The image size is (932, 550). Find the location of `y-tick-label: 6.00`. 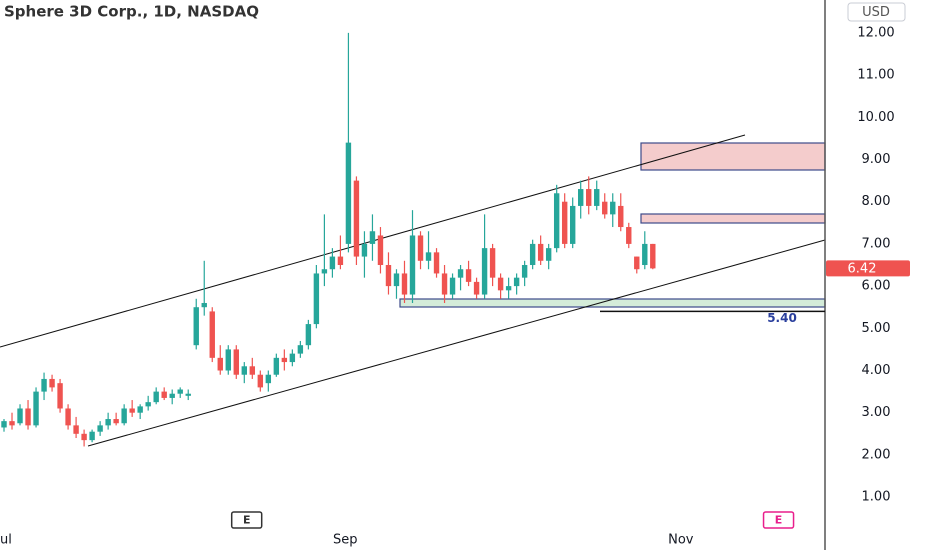

y-tick-label: 6.00 is located at coordinates (876, 286).